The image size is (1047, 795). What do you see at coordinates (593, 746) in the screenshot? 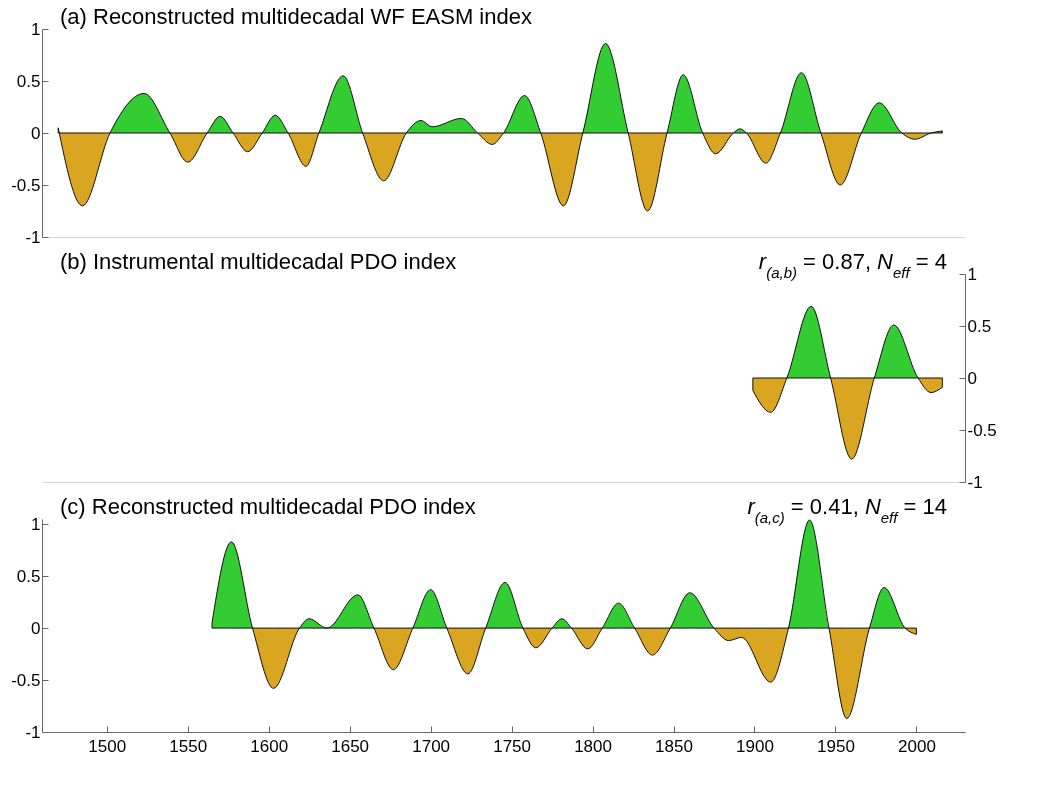
I see `x-tick-label: 1800` at bounding box center [593, 746].